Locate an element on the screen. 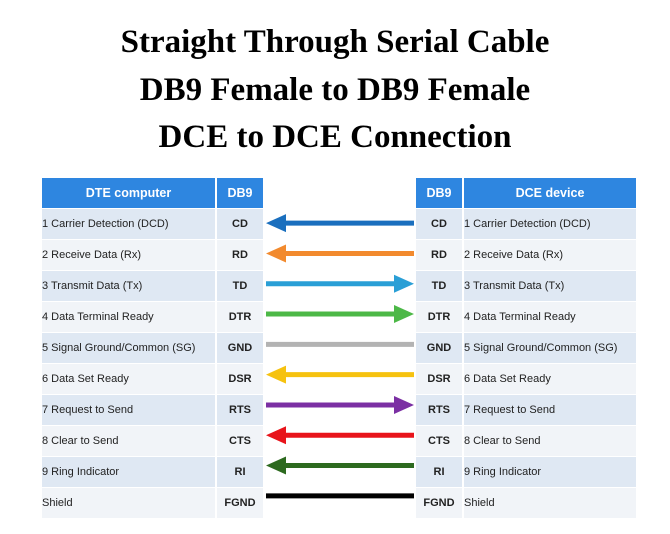 This screenshot has height=534, width=670. wire-dsr is located at coordinates (340, 374).